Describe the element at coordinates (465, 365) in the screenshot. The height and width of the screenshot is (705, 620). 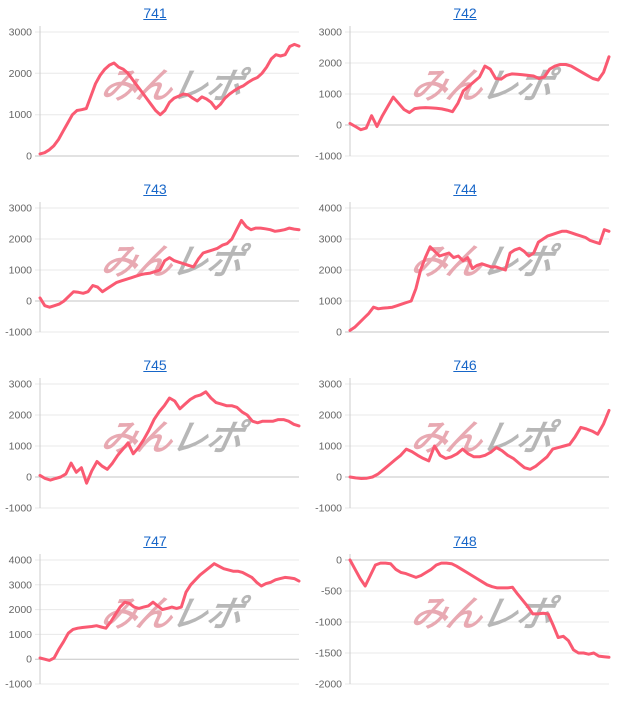
I see `chart-link-746: 746` at that location.